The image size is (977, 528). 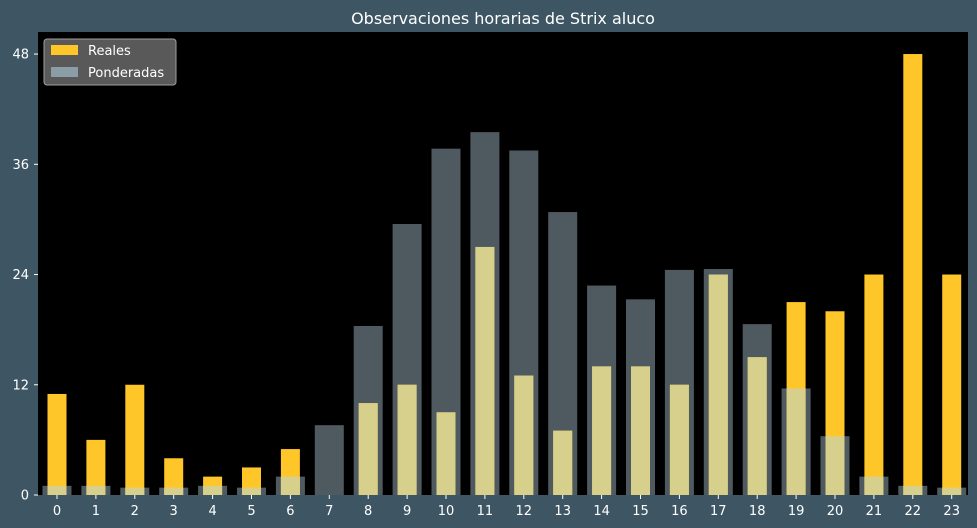 I want to click on y-tick-label: 36, so click(x=20, y=165).